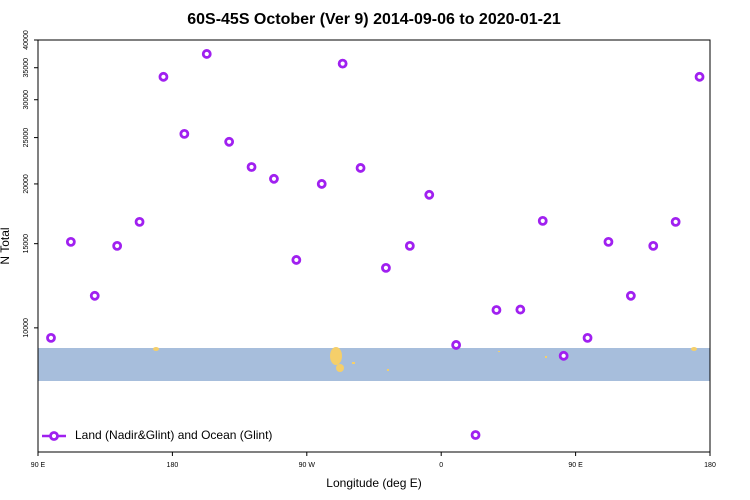 The height and width of the screenshot is (500, 750). What do you see at coordinates (26, 138) in the screenshot?
I see `y-tick-label: 25000` at bounding box center [26, 138].